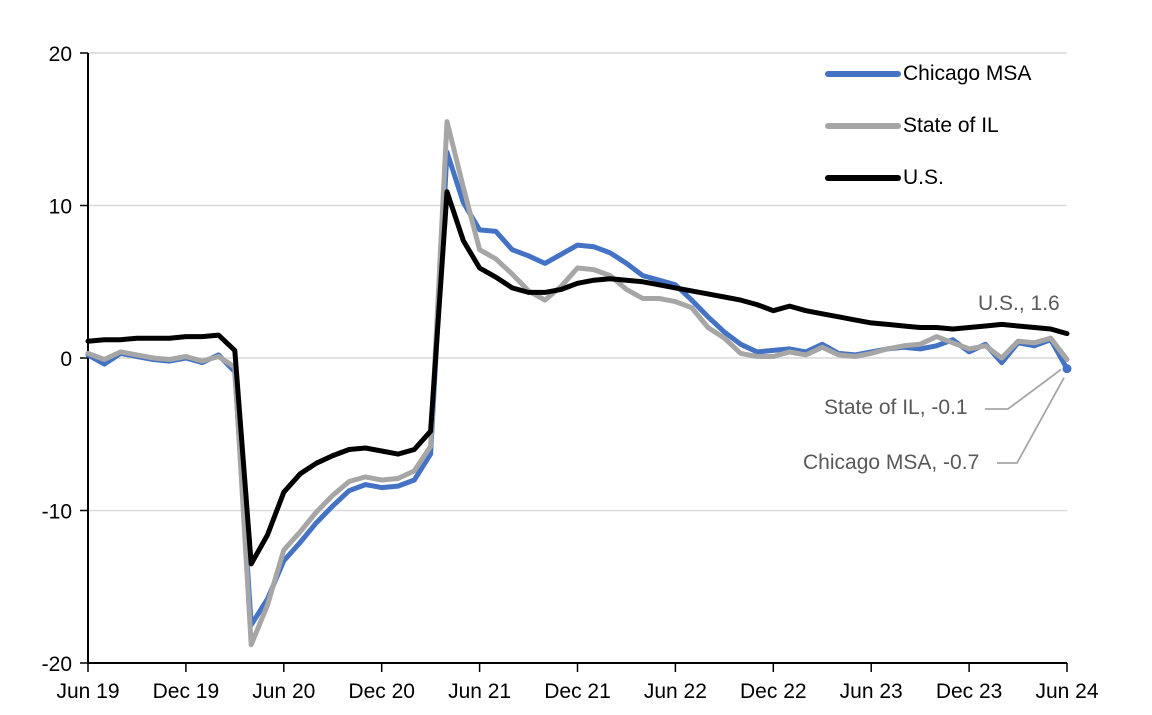  What do you see at coordinates (479, 691) in the screenshot?
I see `x-tick-label: Jun 21` at bounding box center [479, 691].